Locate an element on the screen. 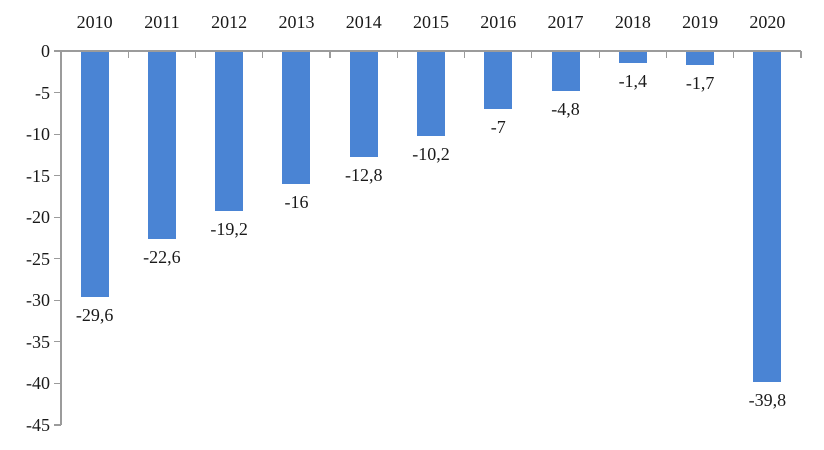 The width and height of the screenshot is (824, 450). x-category-label: 2015 is located at coordinates (431, 22).